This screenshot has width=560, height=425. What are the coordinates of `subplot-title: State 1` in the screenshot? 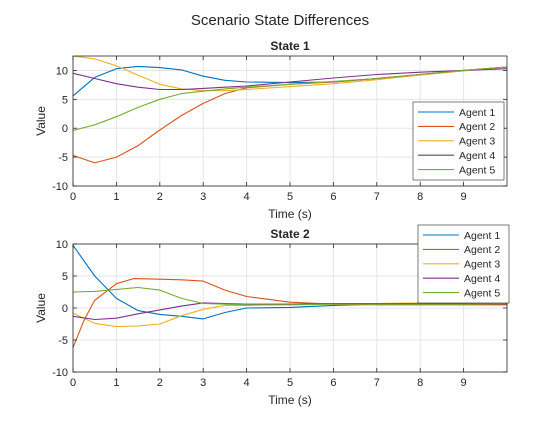 It's located at (290, 46).